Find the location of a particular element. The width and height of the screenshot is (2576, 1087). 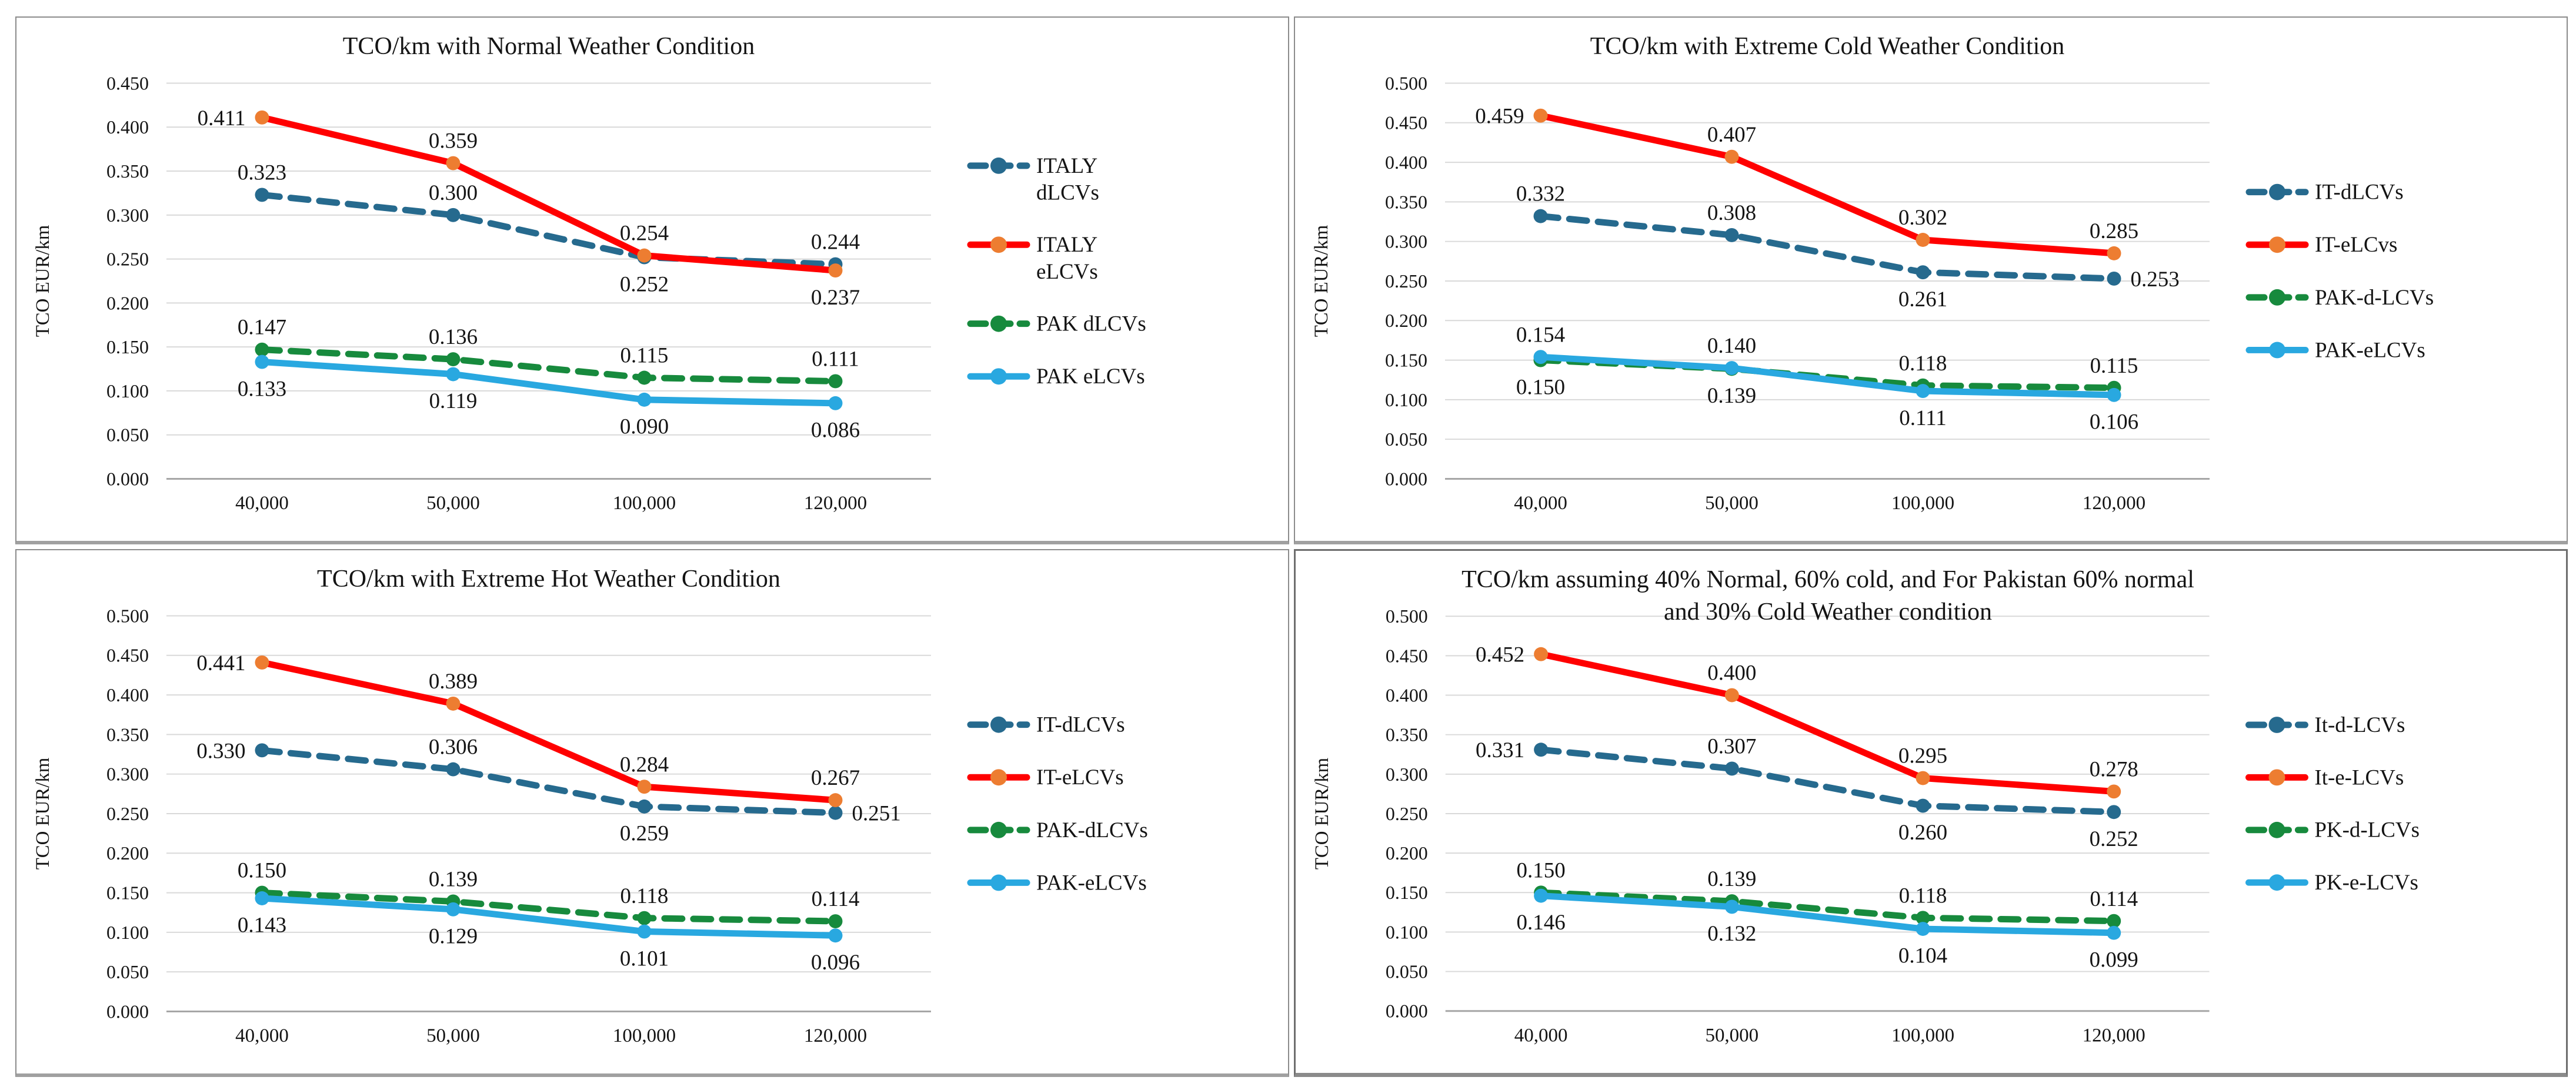

legend-item-pak-elcvs: PAK-eLCVs is located at coordinates (2335, 349).